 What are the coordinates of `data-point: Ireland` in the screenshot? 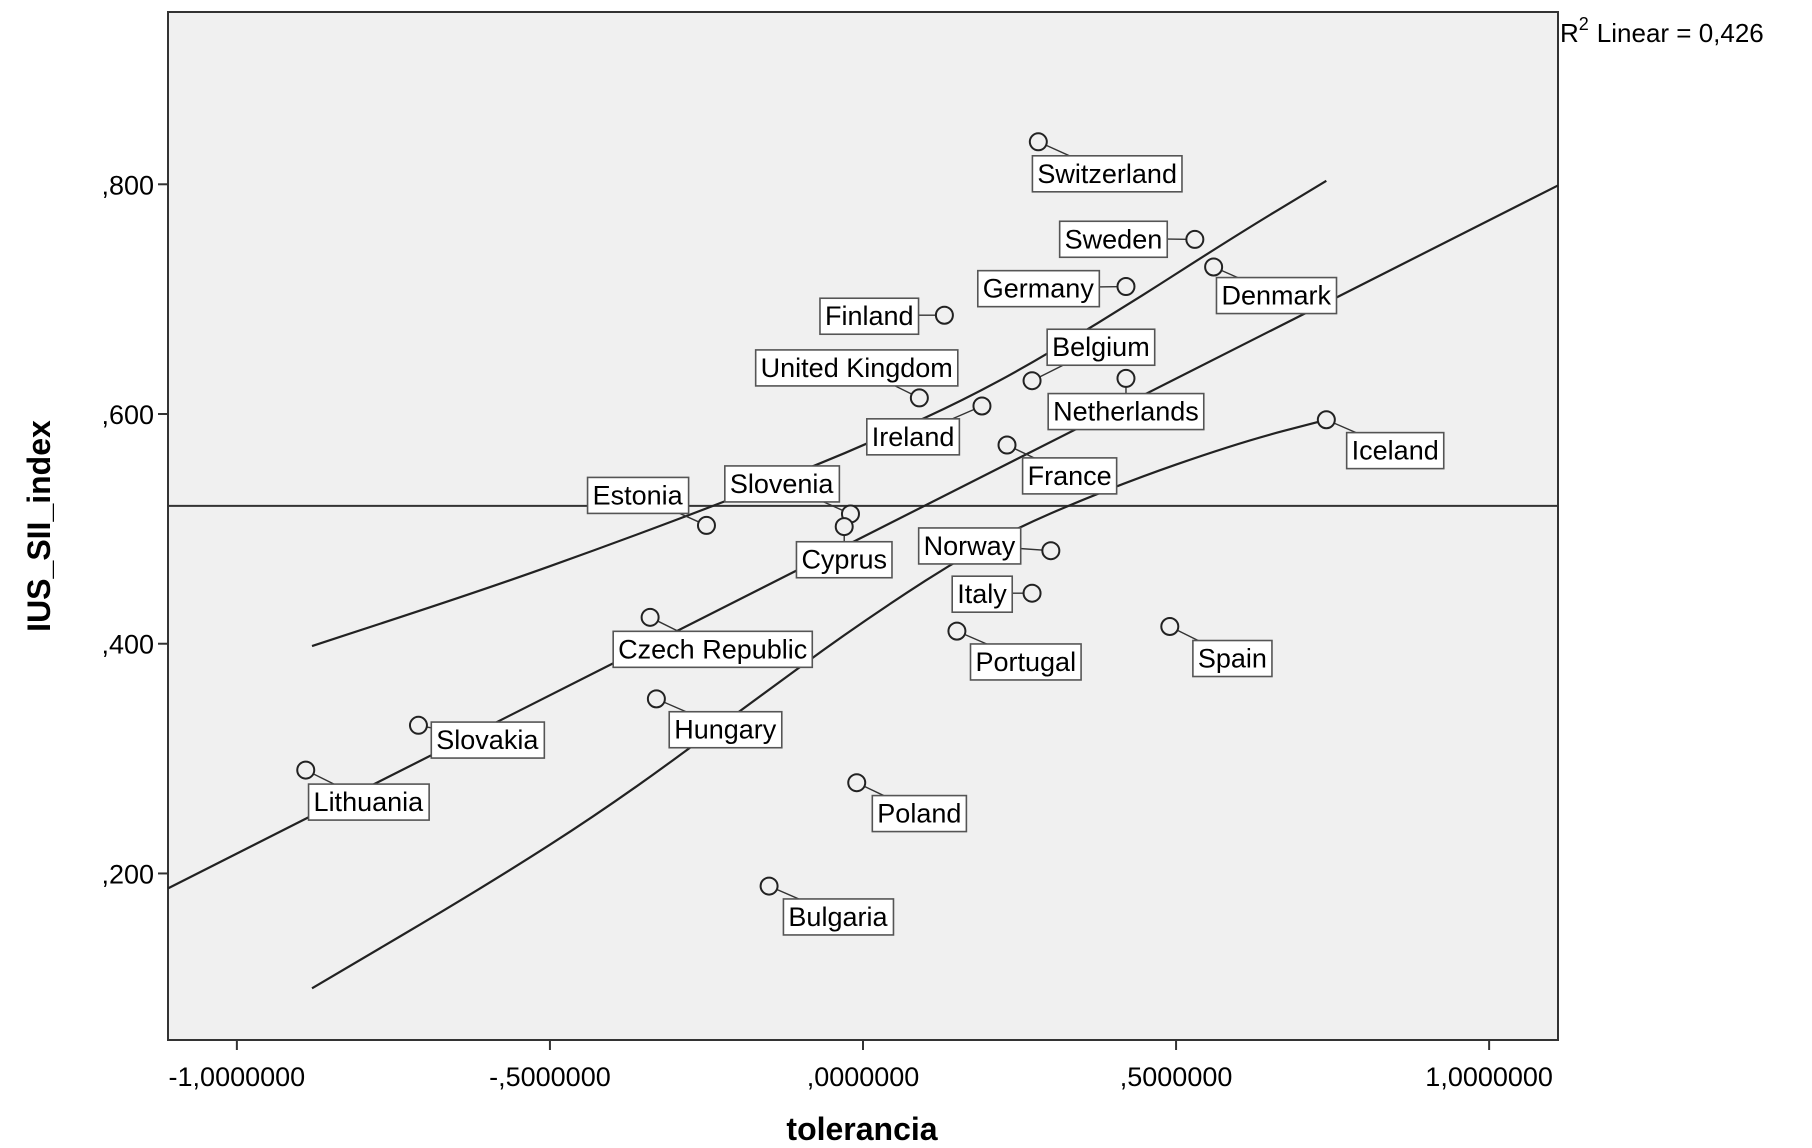 It's located at (929, 426).